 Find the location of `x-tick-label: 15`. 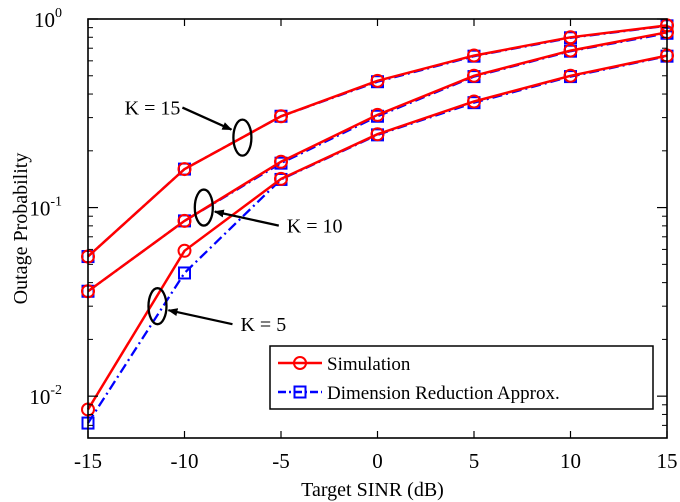

x-tick-label: 15 is located at coordinates (667, 461).